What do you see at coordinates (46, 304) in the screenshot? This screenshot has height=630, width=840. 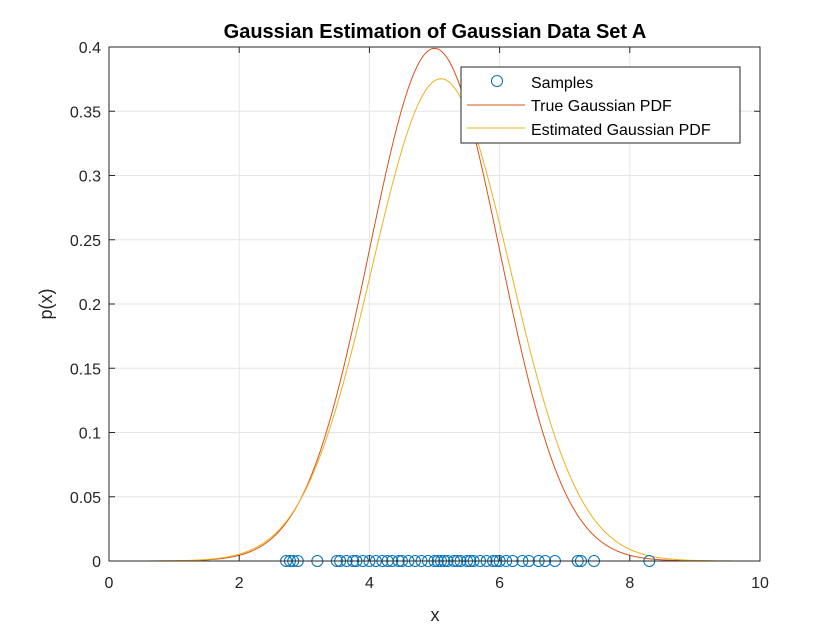 I see `y-axis-label: p(x)` at bounding box center [46, 304].